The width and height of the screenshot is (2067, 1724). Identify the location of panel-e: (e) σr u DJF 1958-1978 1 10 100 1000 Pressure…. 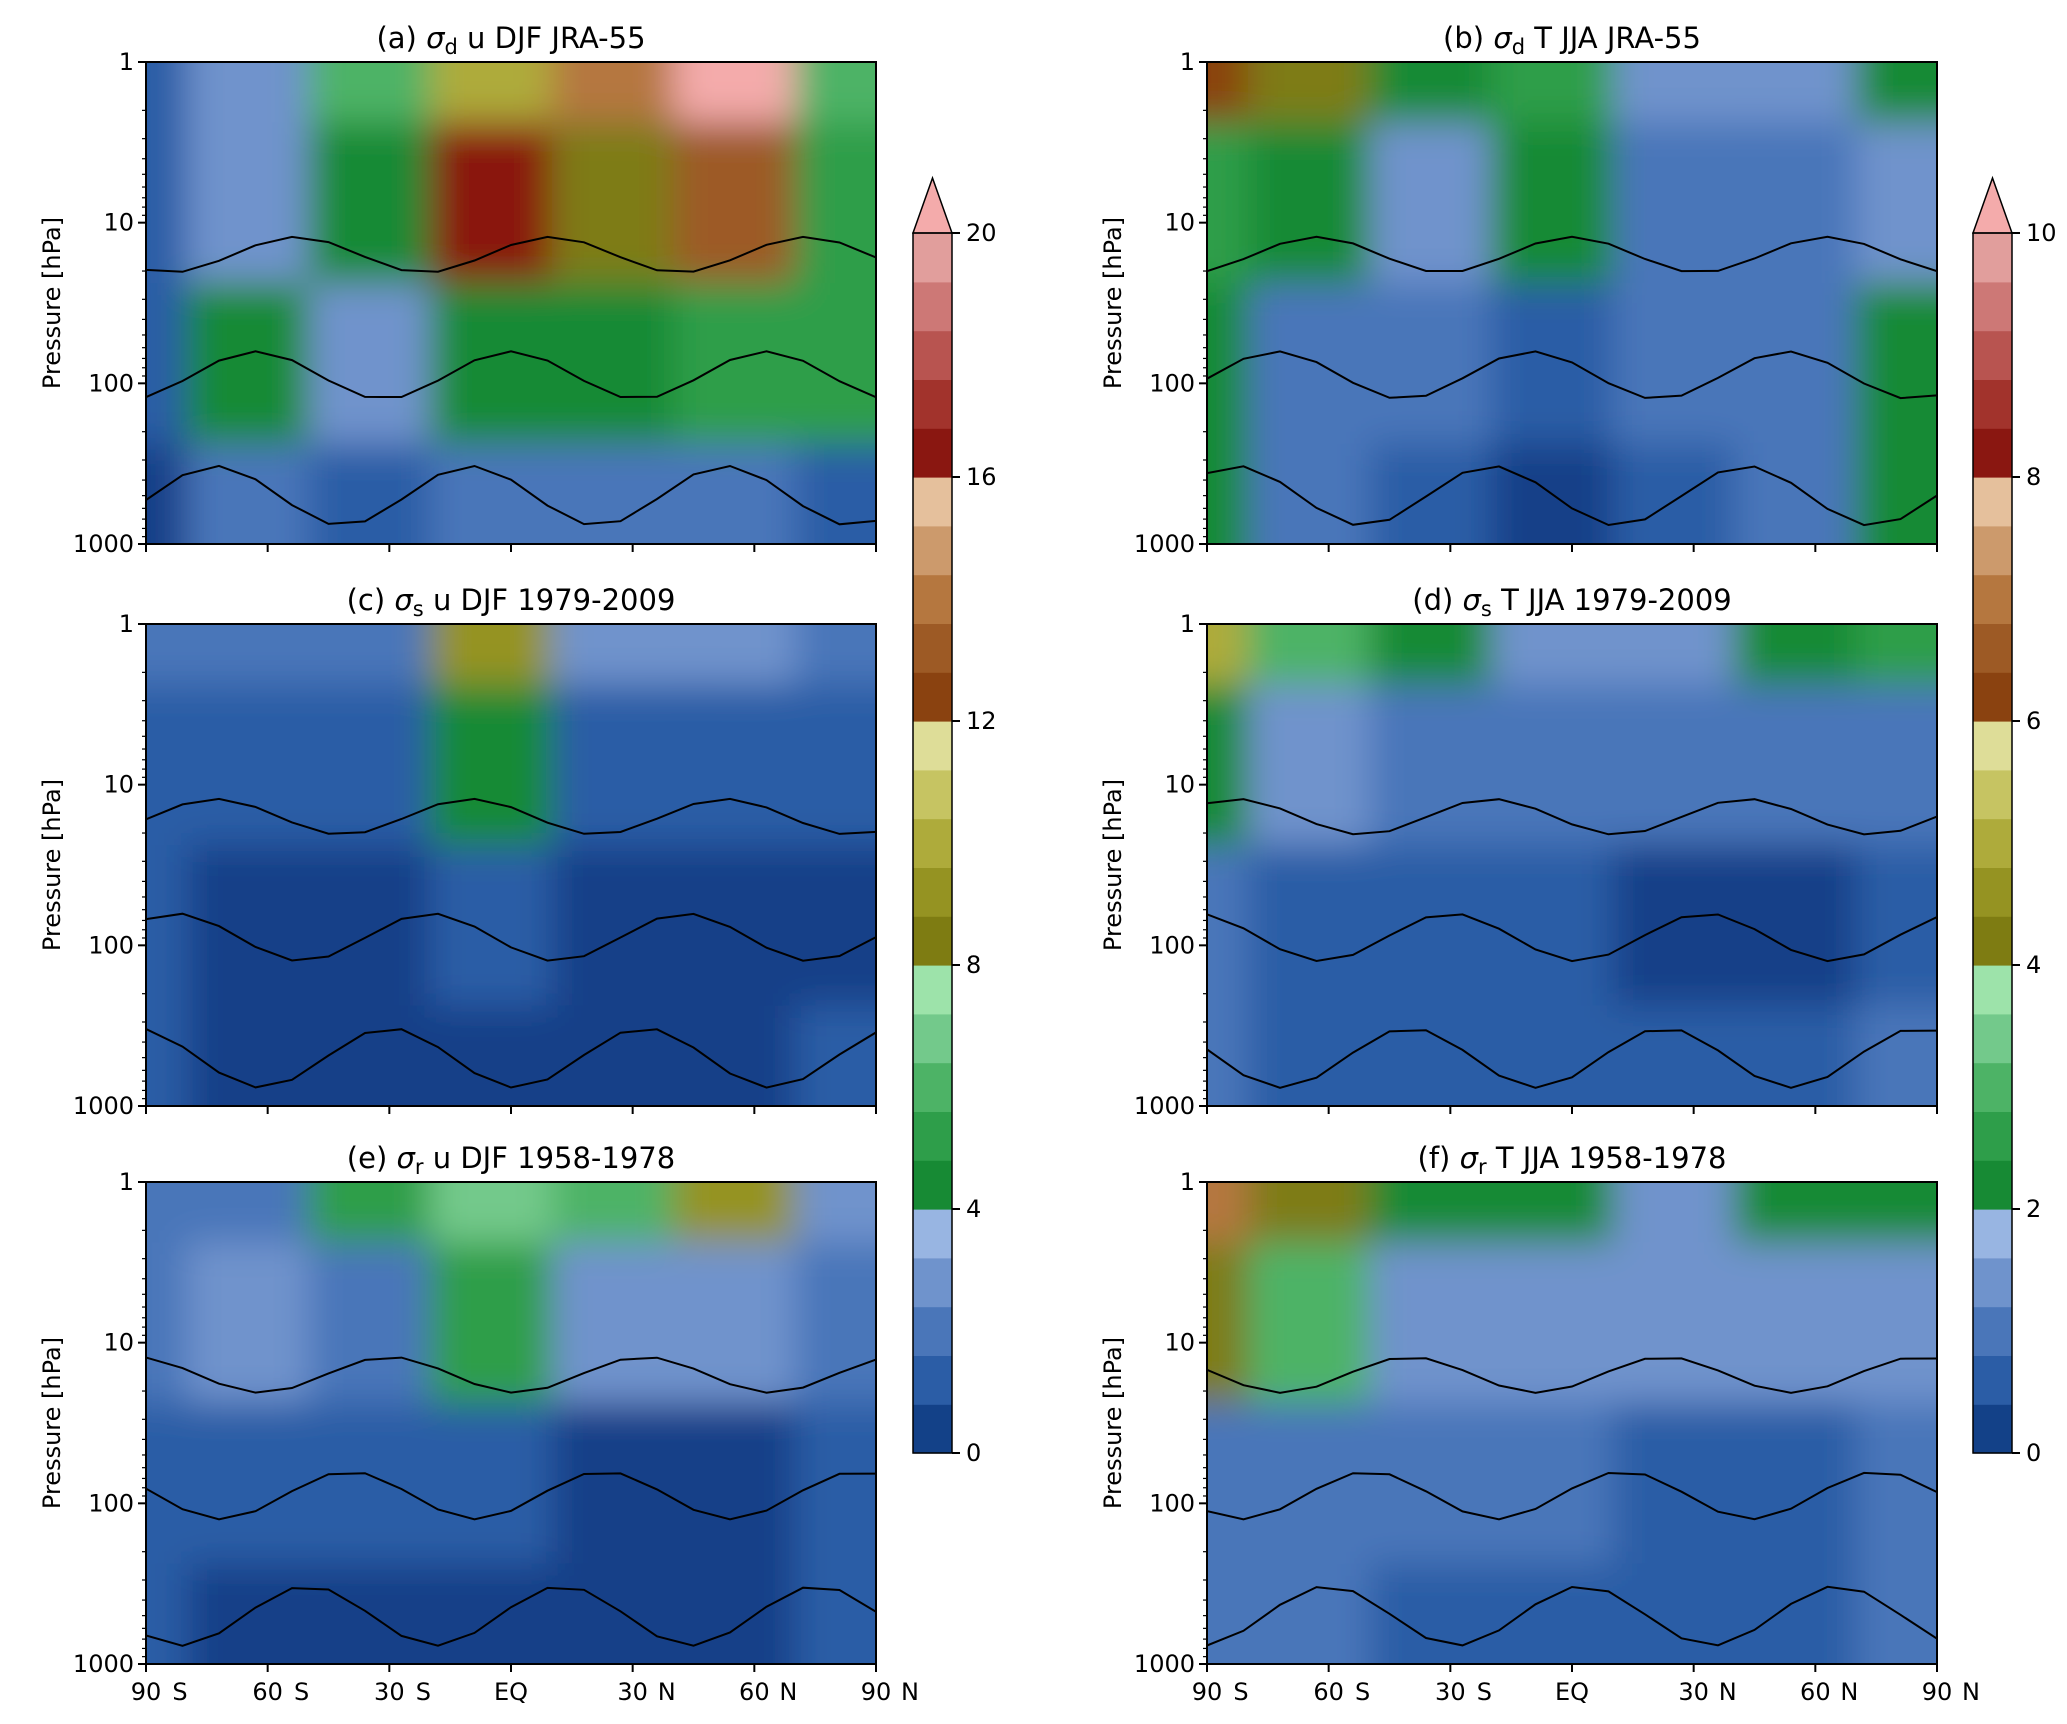
(478, 1423).